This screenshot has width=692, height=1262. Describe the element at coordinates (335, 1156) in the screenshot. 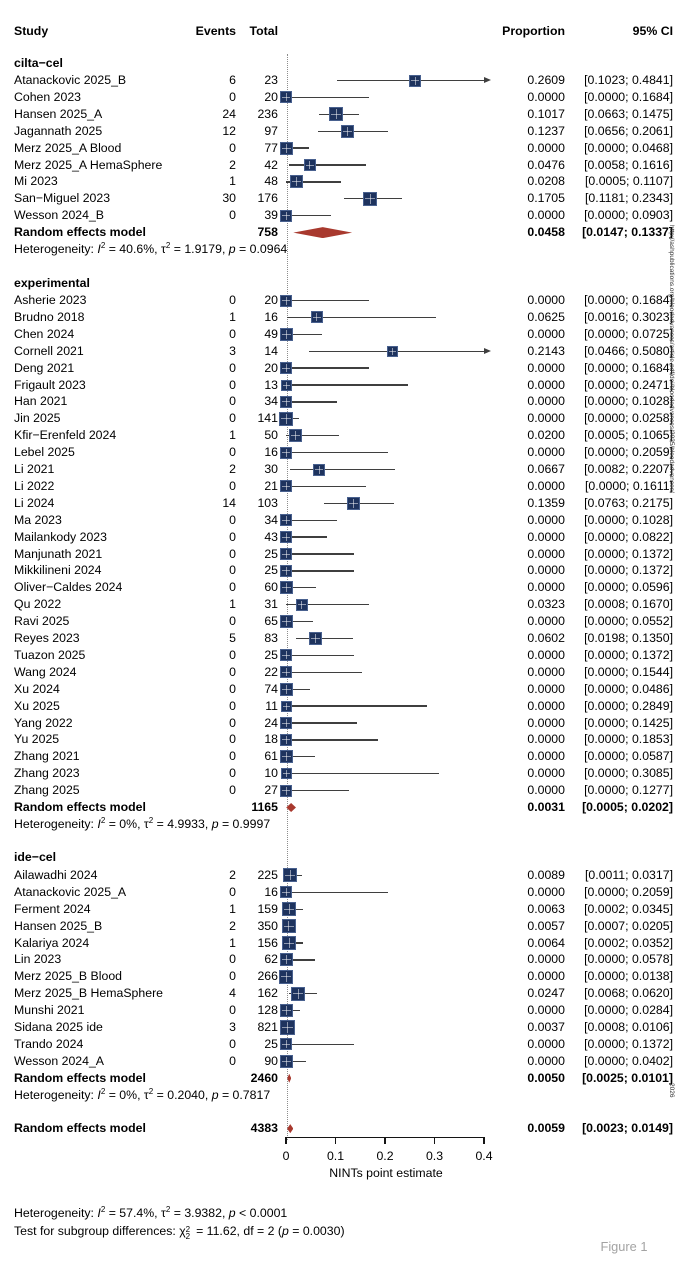

I see `x-axis-tick-label: 0.1` at that location.